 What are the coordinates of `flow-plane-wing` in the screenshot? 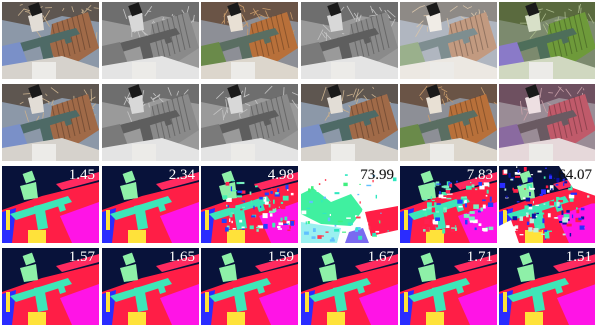 It's located at (538, 299).